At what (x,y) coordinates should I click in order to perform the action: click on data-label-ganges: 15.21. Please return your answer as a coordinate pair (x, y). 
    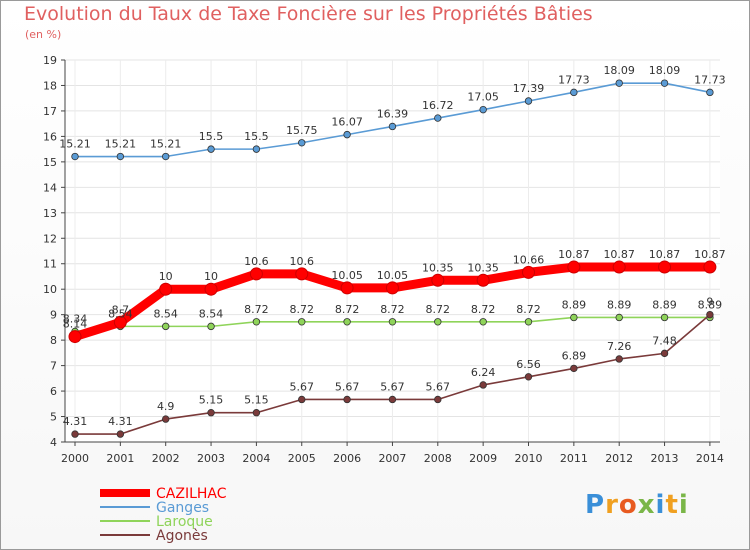
    Looking at the image, I should click on (121, 144).